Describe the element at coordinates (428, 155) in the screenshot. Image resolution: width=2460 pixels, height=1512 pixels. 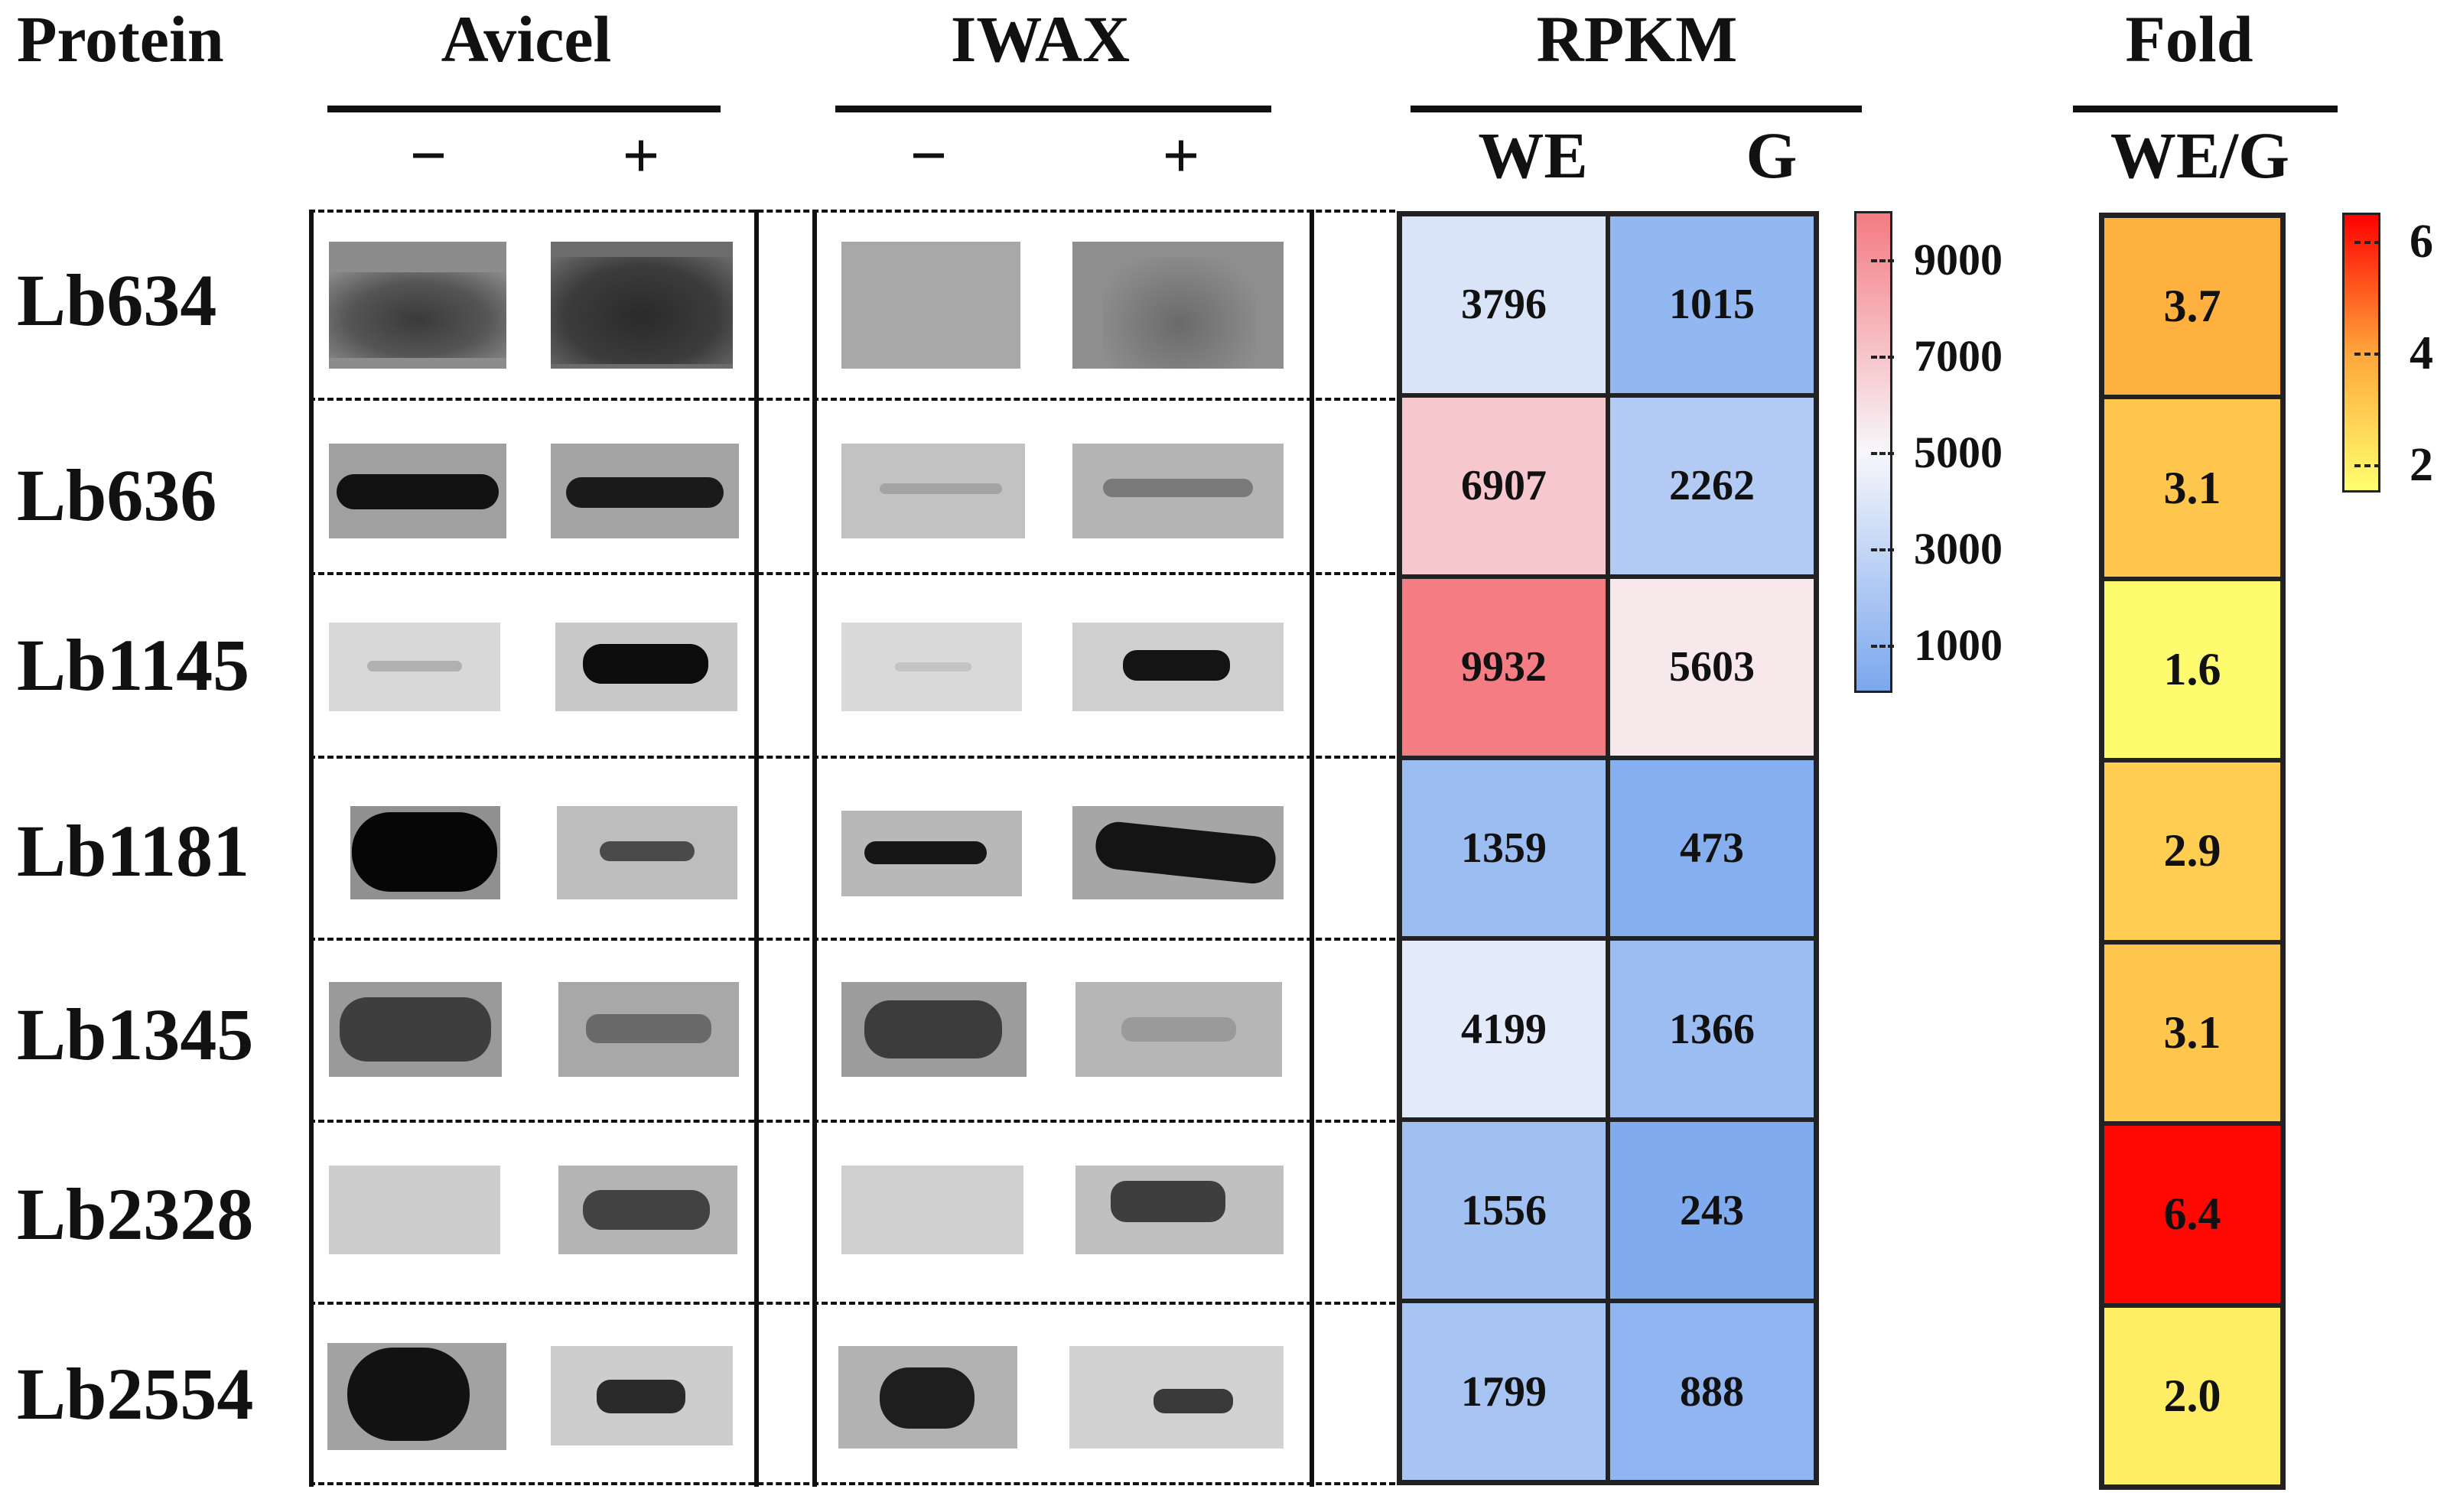
I see `avicel-minus-label: −` at that location.